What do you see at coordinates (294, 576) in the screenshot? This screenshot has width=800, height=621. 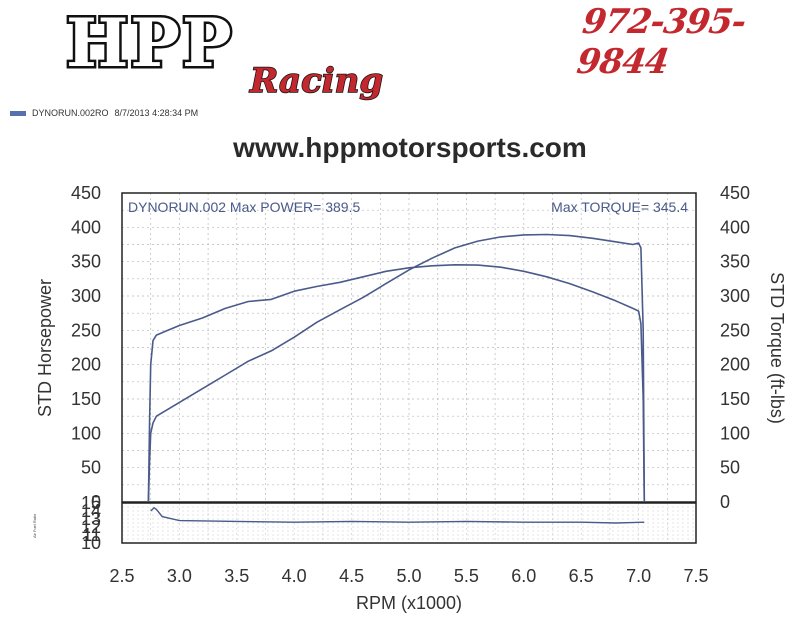 I see `x-tick-label: 4.0` at bounding box center [294, 576].